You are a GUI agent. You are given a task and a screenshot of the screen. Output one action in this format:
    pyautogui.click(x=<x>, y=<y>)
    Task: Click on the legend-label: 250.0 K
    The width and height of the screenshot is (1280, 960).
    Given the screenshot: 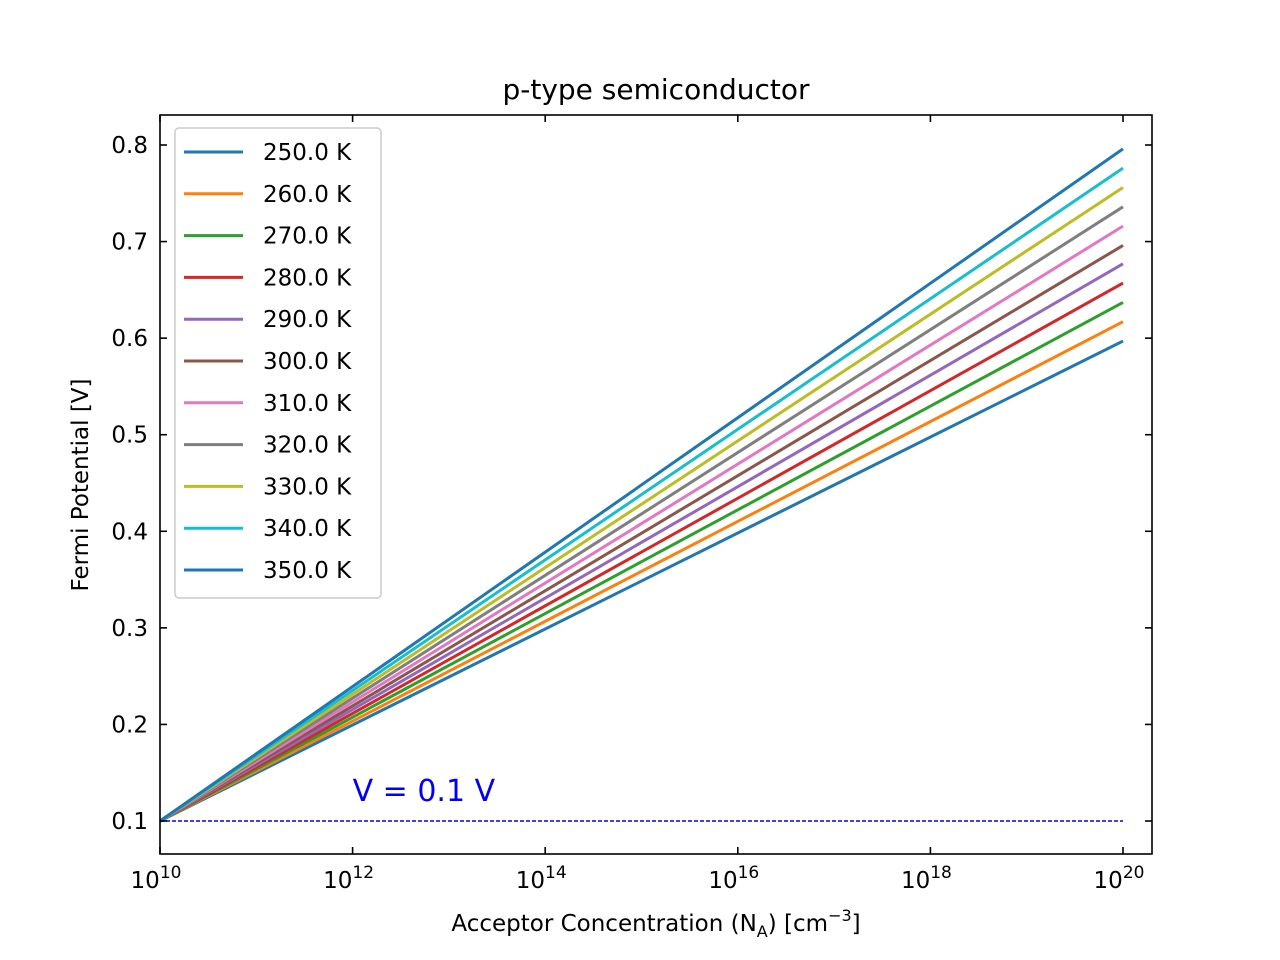 What is the action you would take?
    pyautogui.click(x=307, y=153)
    